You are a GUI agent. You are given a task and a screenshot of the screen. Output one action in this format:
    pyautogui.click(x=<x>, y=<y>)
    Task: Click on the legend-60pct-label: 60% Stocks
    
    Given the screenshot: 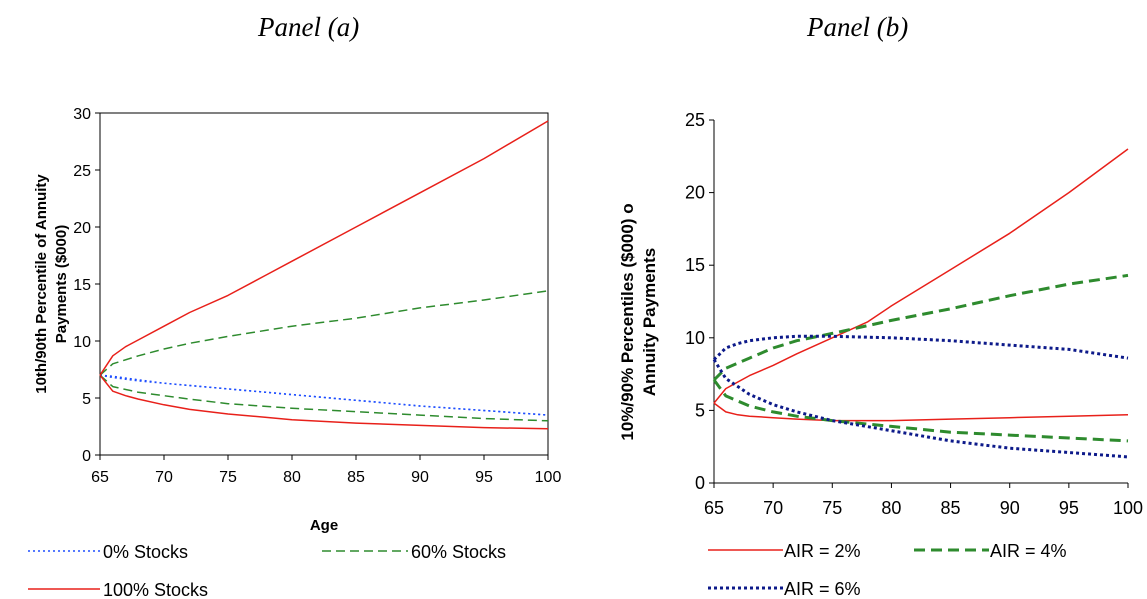 What is the action you would take?
    pyautogui.click(x=458, y=552)
    